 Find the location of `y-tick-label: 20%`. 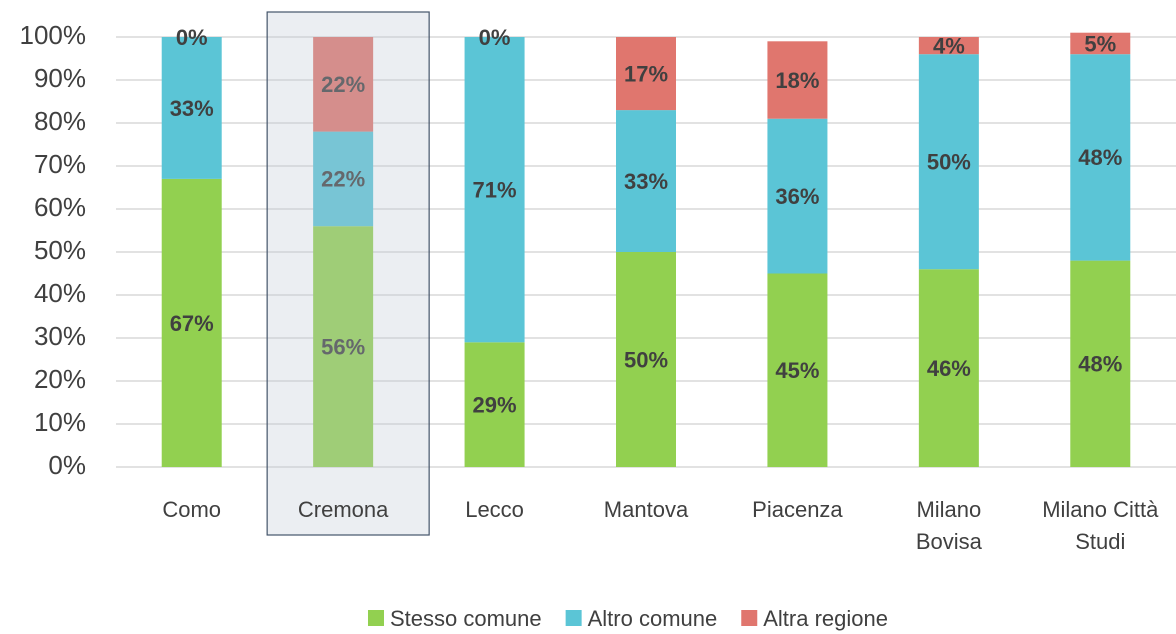

y-tick-label: 20% is located at coordinates (60, 379).